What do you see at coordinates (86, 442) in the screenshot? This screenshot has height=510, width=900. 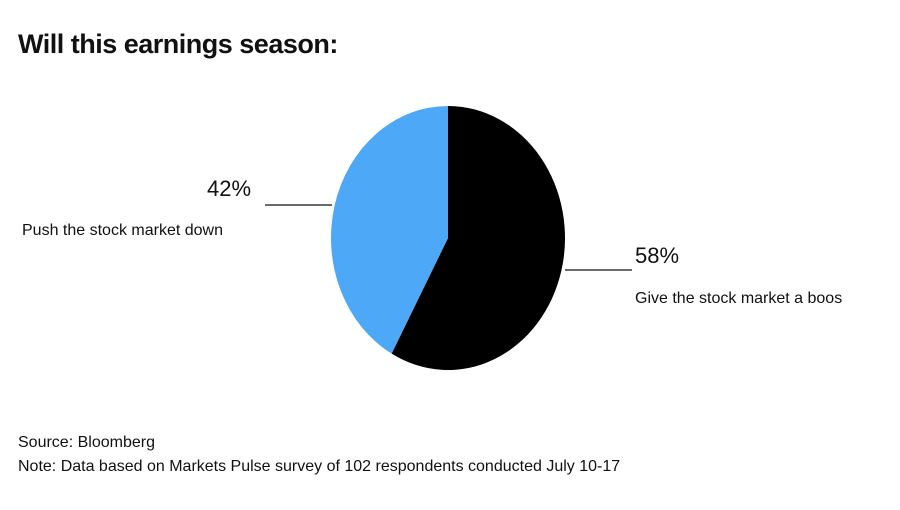 I see `source: Source: Bloomberg` at bounding box center [86, 442].